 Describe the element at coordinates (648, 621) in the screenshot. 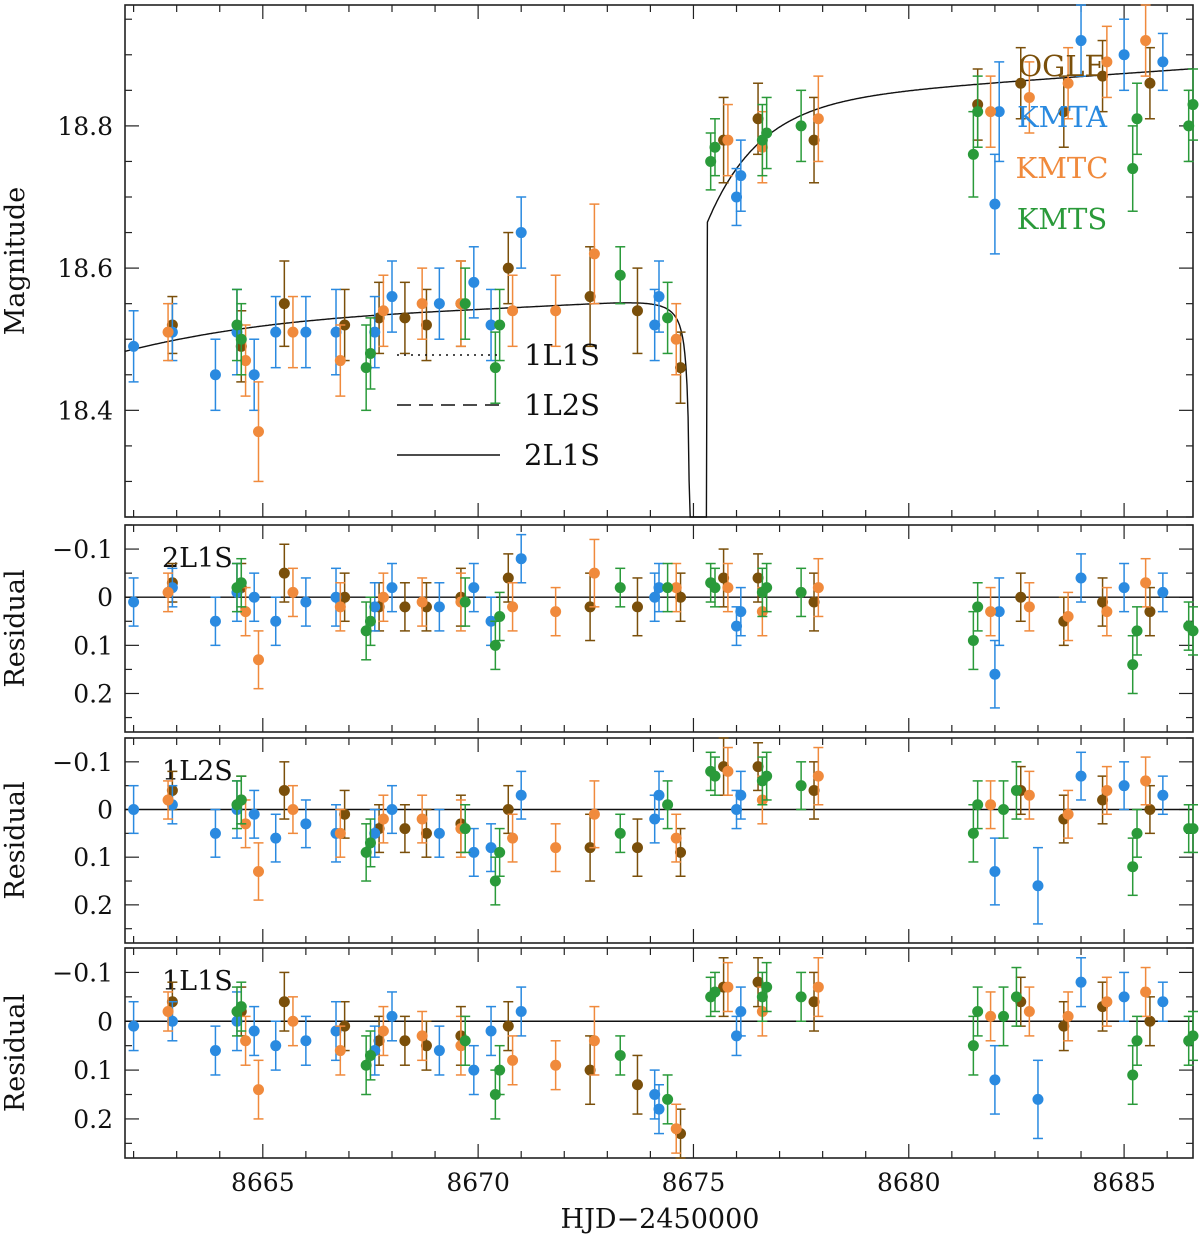

I see `series-kmta` at that location.